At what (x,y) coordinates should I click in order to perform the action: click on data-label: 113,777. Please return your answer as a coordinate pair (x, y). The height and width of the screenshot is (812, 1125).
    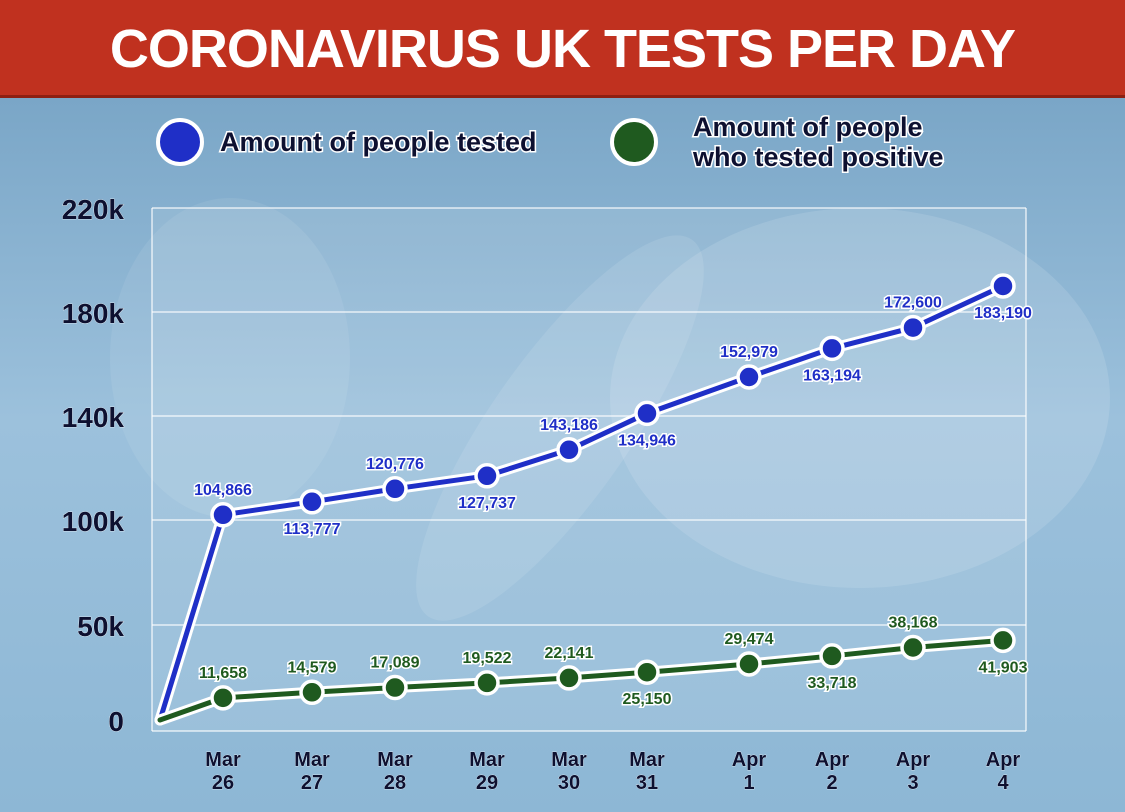
    Looking at the image, I should click on (312, 529).